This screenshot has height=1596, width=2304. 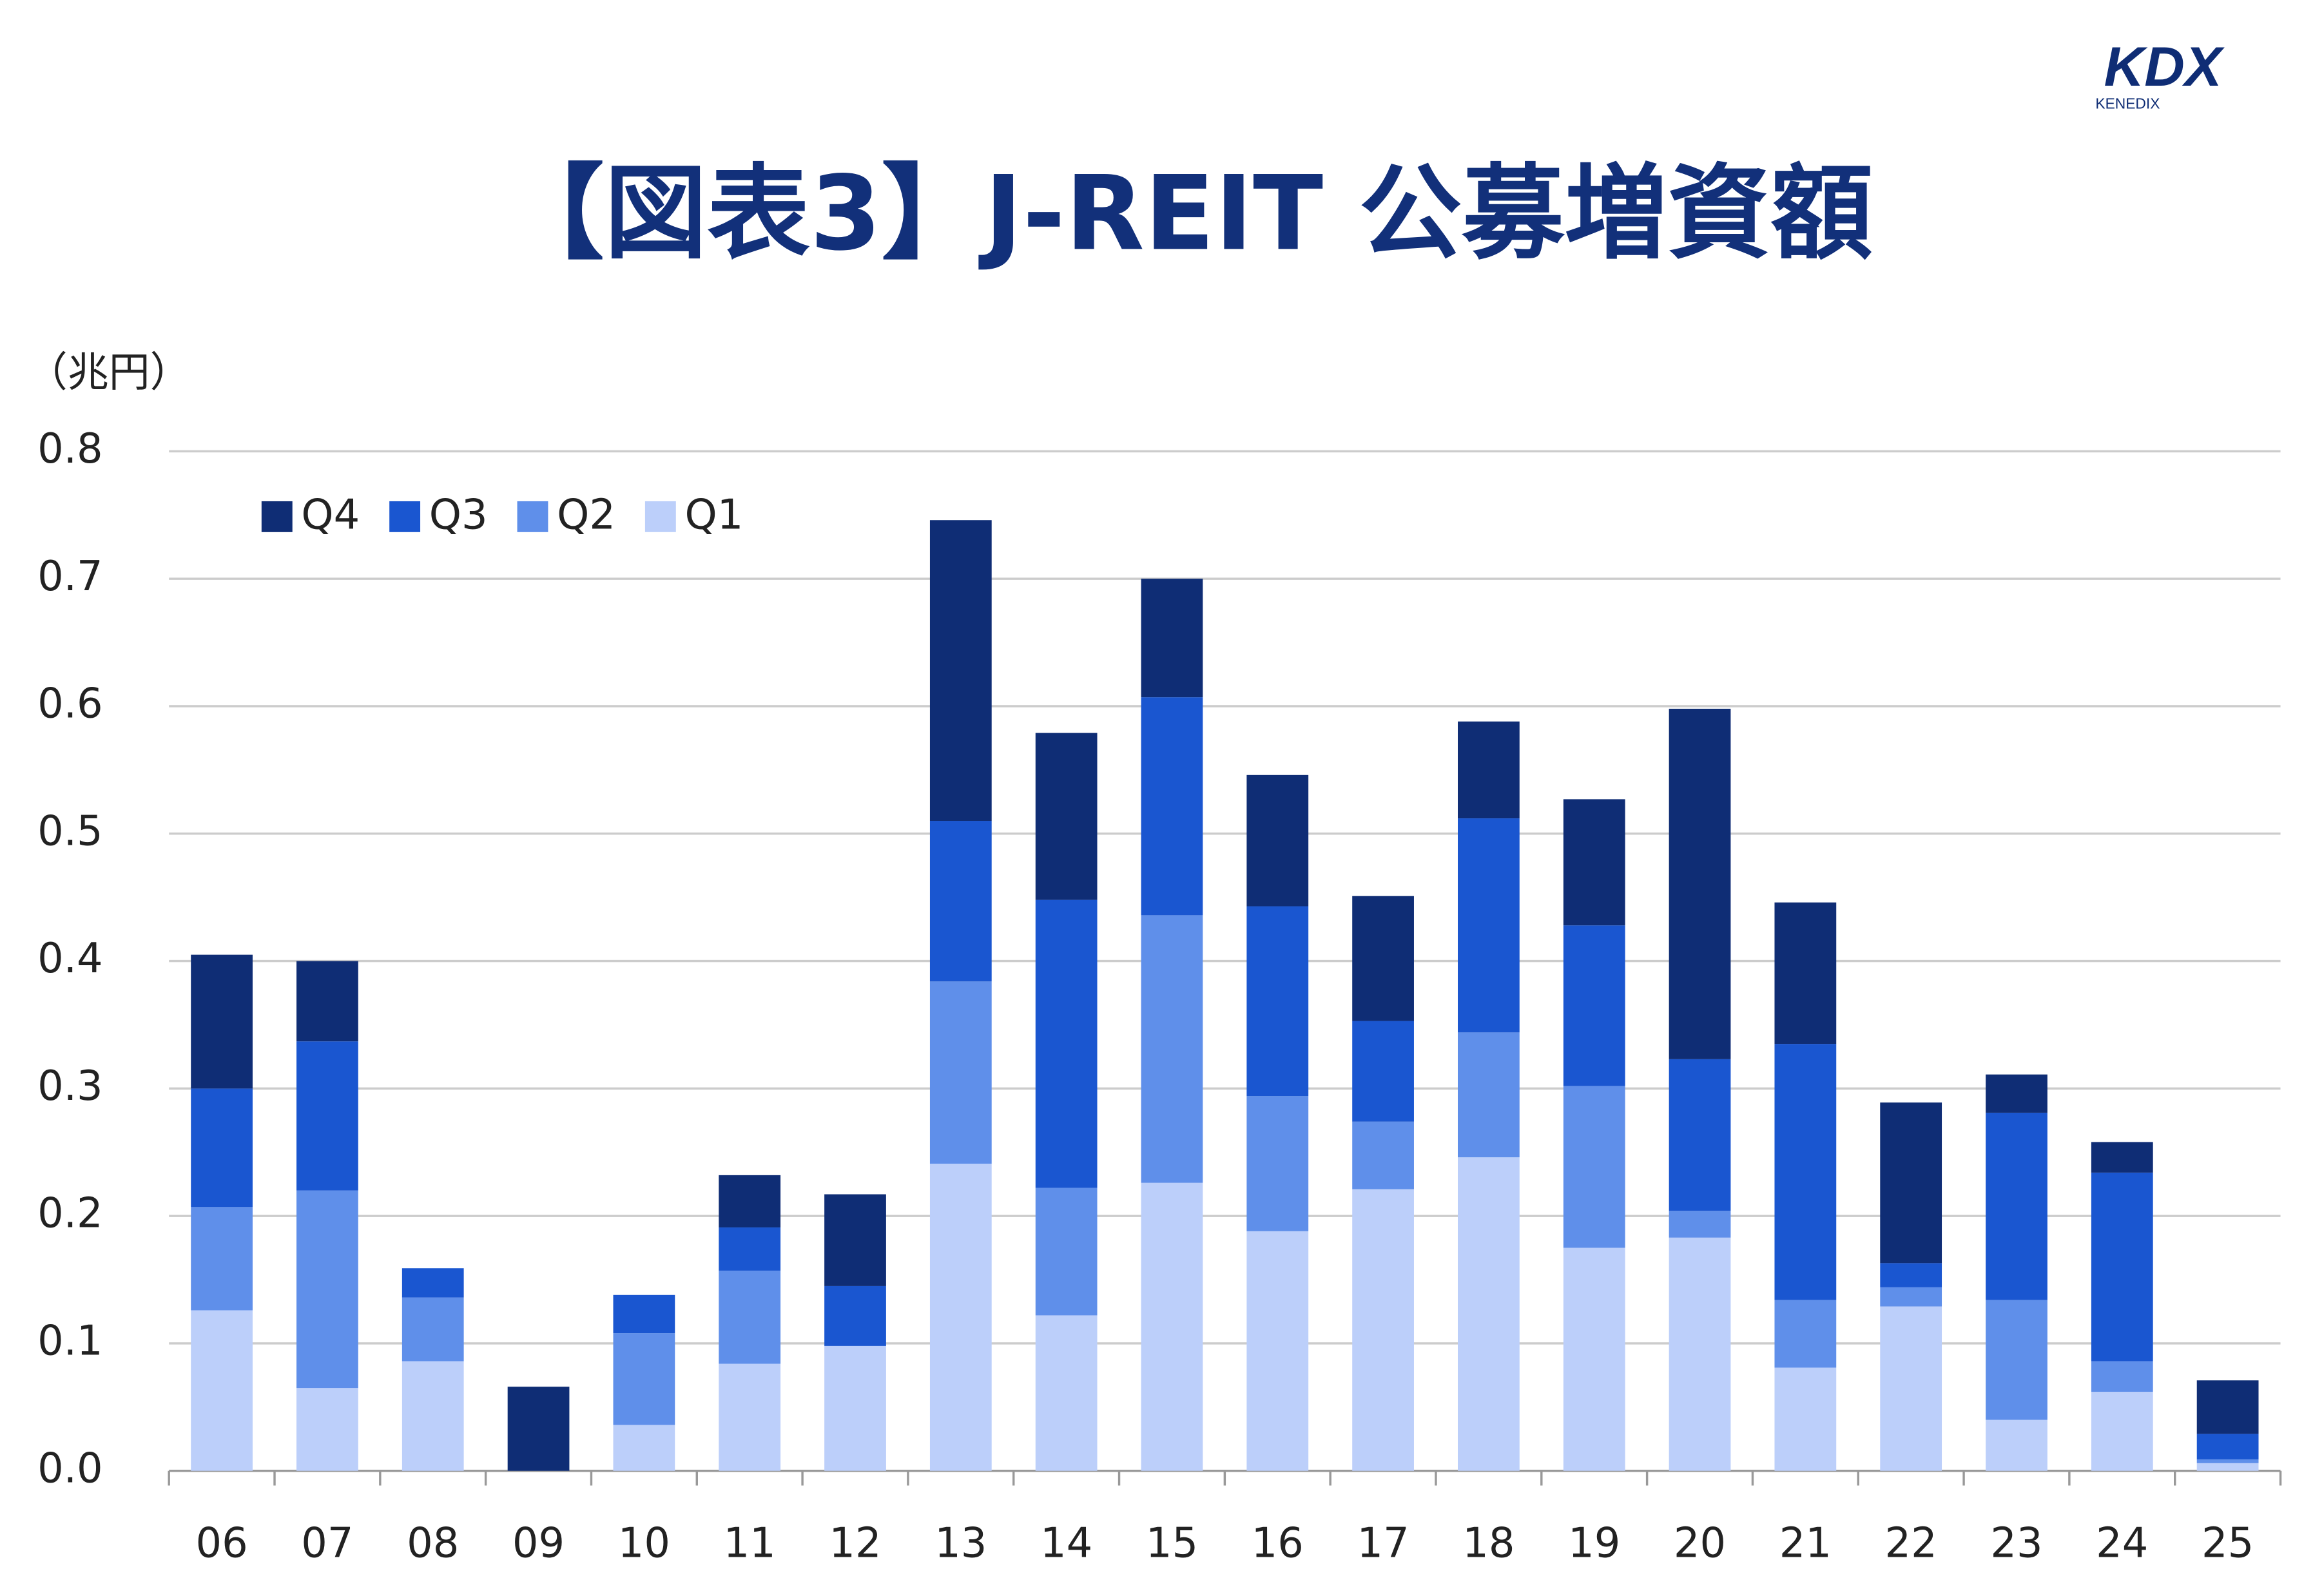 I want to click on x-tick-label: 24, so click(x=2122, y=1544).